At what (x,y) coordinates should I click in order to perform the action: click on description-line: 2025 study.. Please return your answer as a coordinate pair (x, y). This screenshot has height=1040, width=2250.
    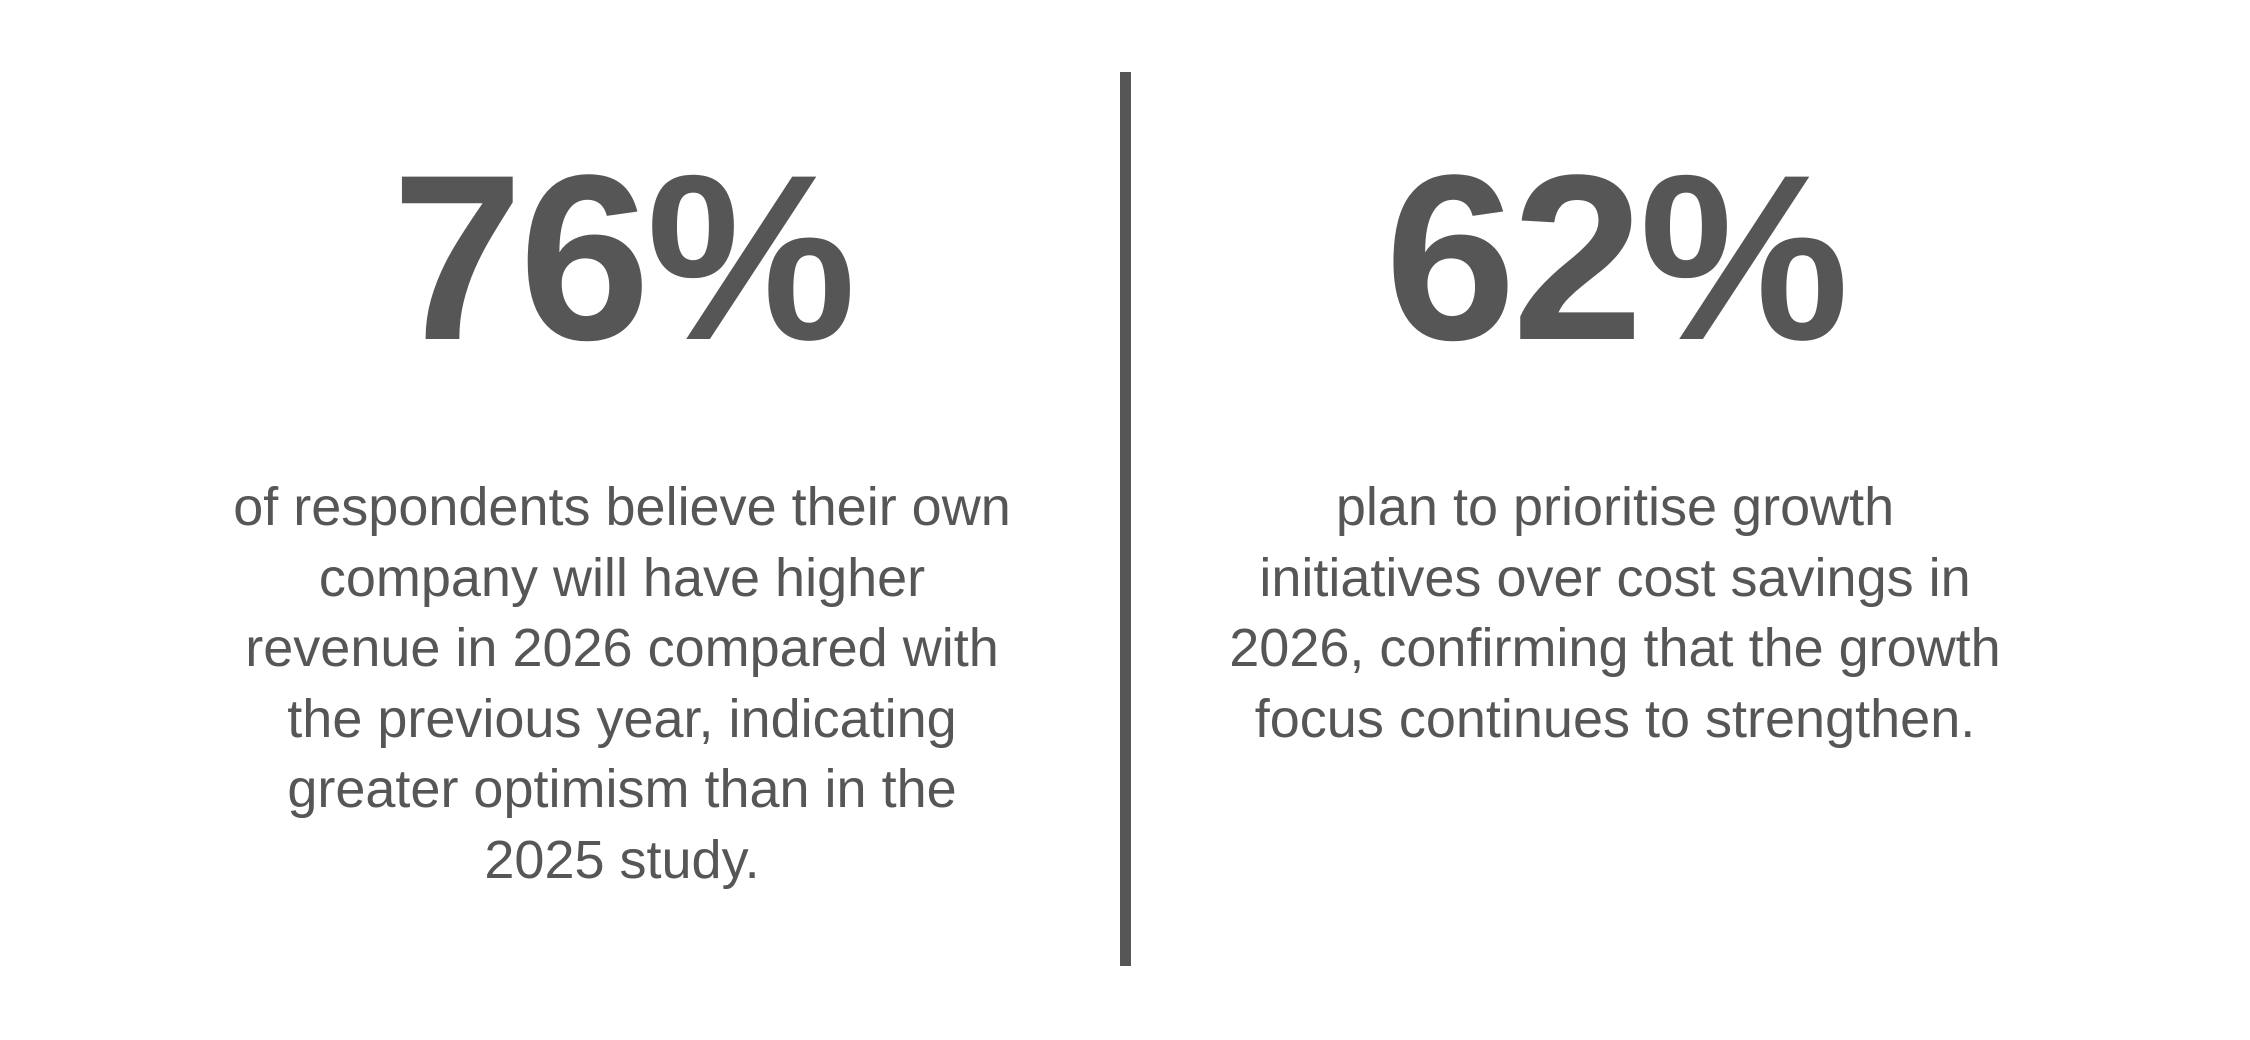
    Looking at the image, I should click on (622, 859).